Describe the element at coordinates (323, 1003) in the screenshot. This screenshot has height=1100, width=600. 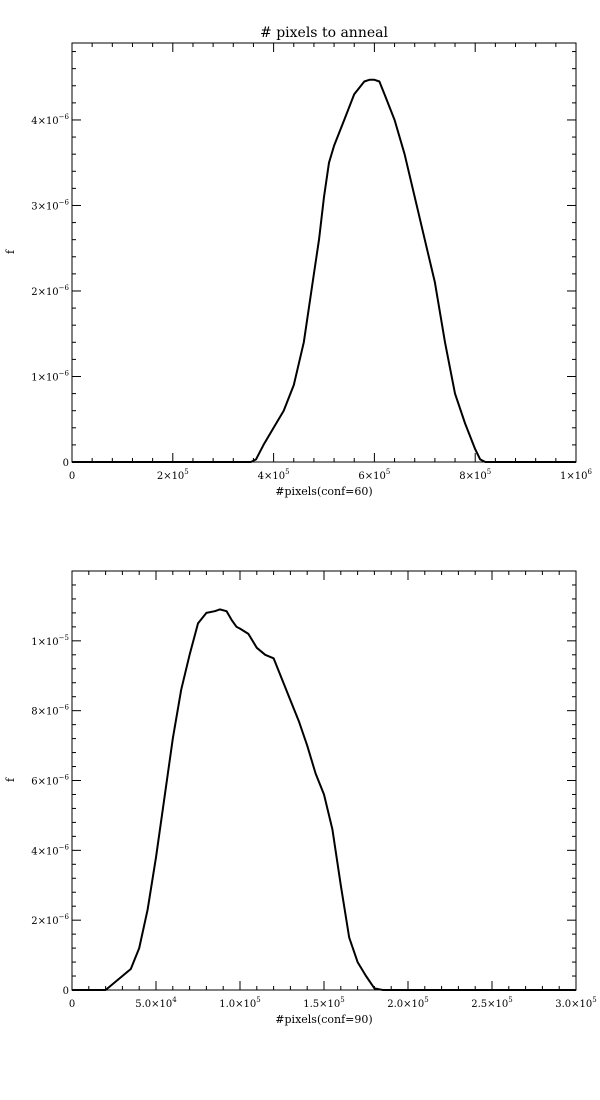
I see `x-tick-label: 1.5×105` at that location.